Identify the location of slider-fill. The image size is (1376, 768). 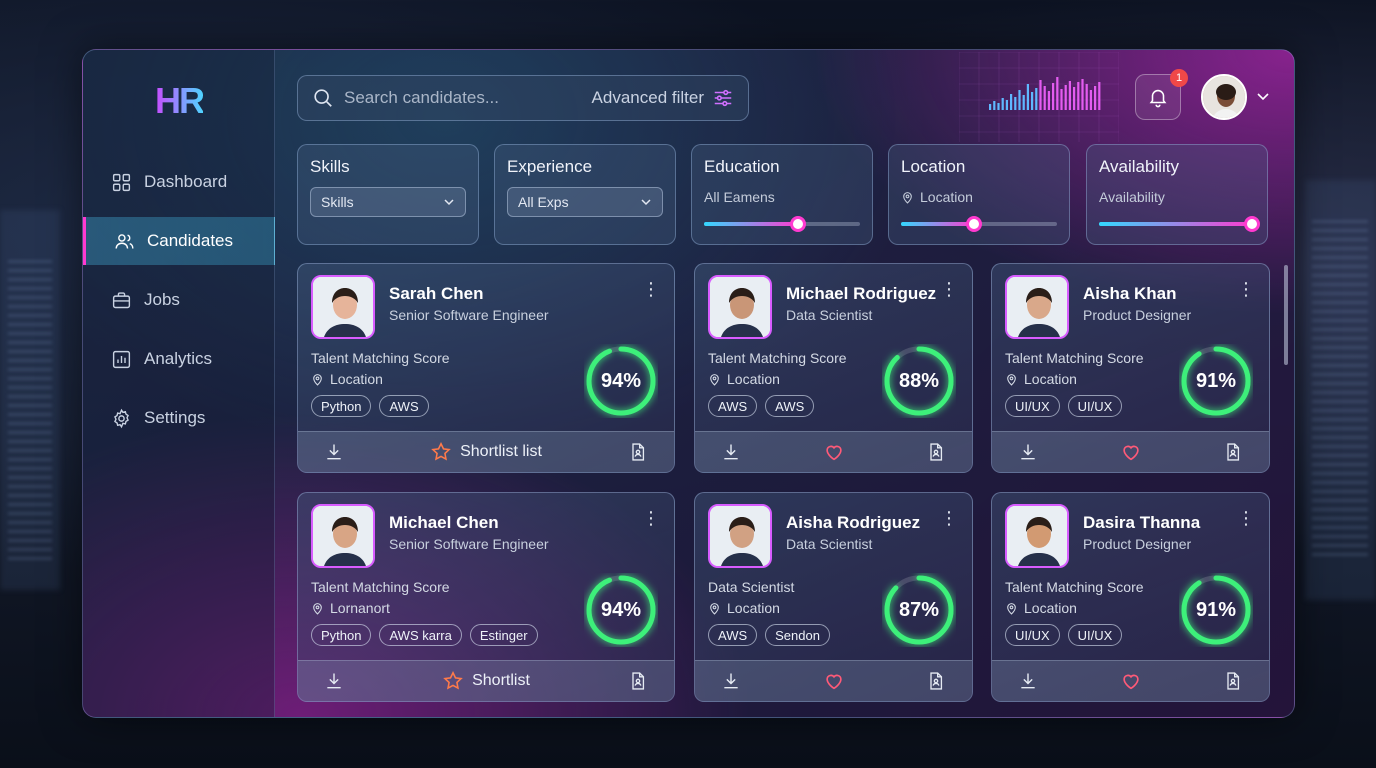
(938, 224).